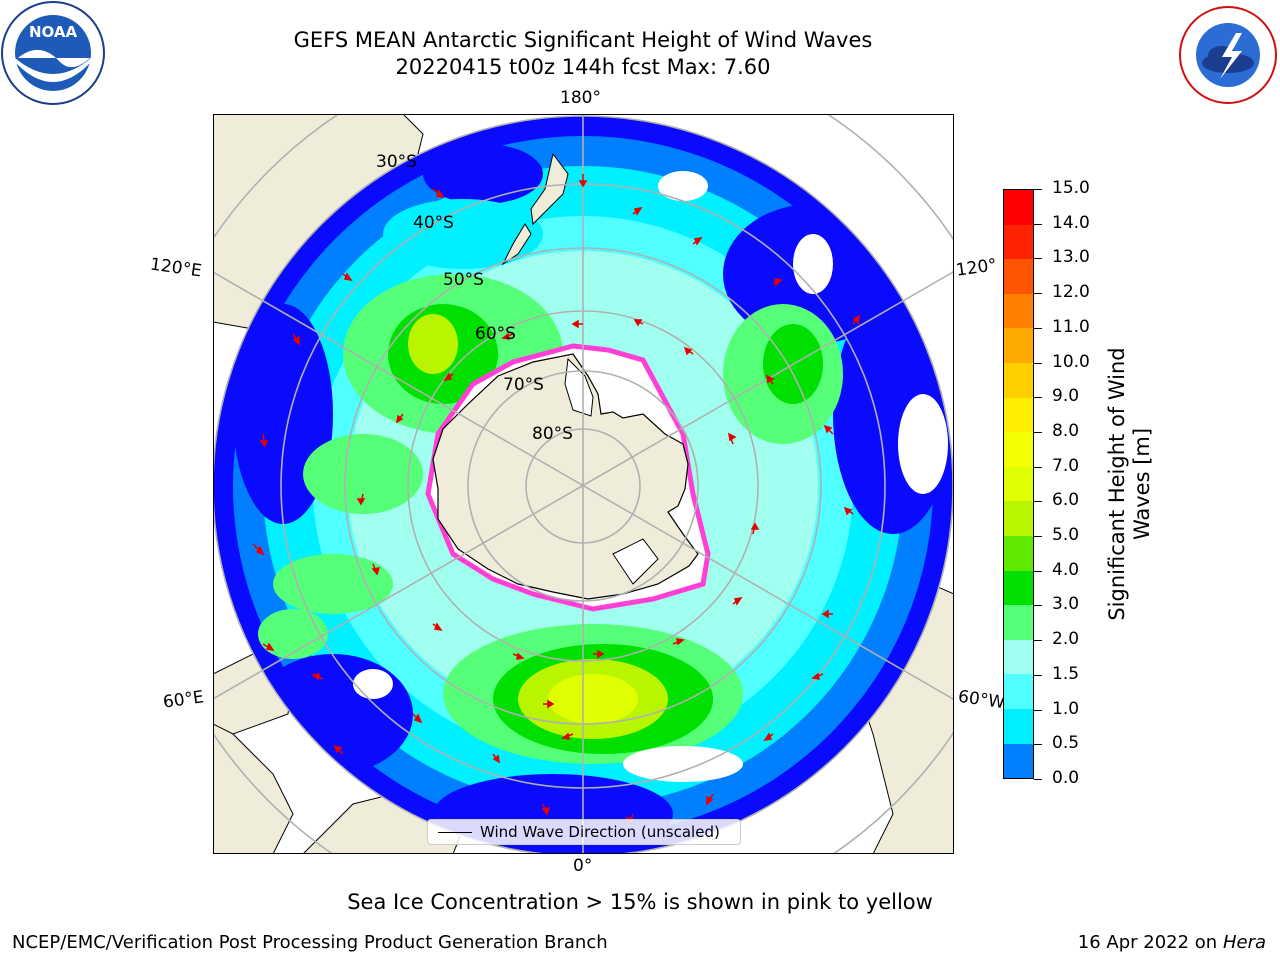  Describe the element at coordinates (1071, 361) in the screenshot. I see `colorbar-tick-label: 10.0` at that location.